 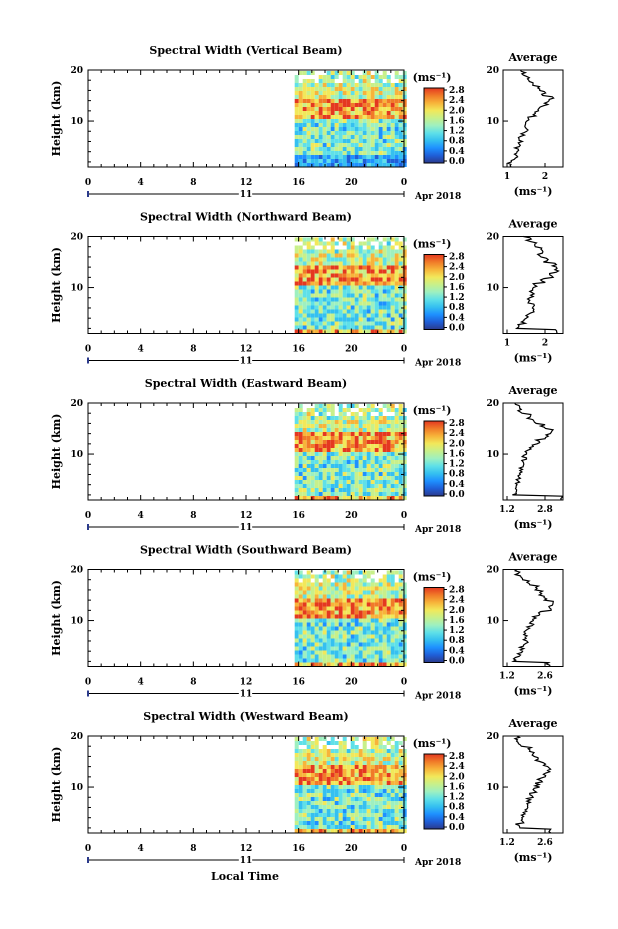 I want to click on colorbar-unit: (ms⁻¹), so click(x=432, y=743).